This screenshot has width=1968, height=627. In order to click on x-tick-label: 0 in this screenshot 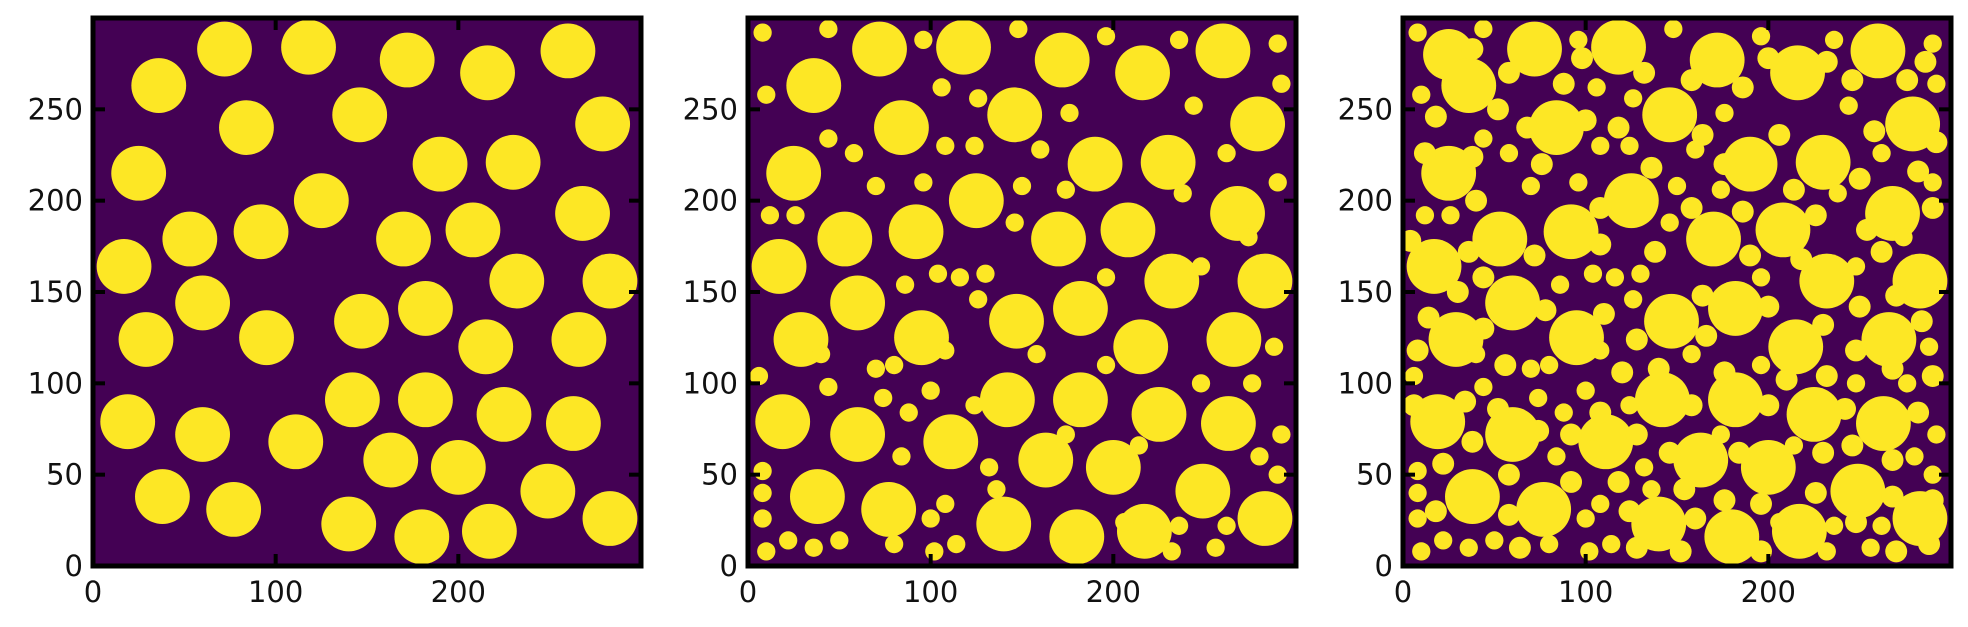, I will do `click(748, 592)`.